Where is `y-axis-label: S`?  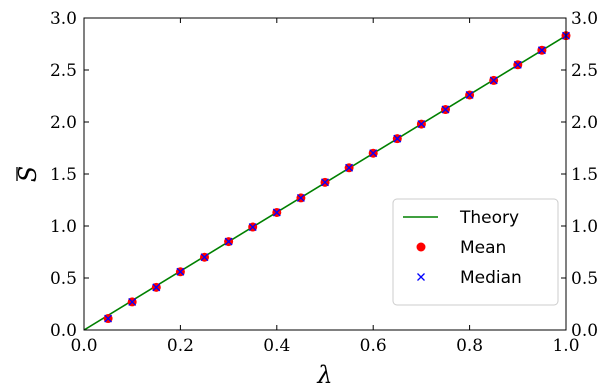
y-axis-label: S is located at coordinates (28, 174).